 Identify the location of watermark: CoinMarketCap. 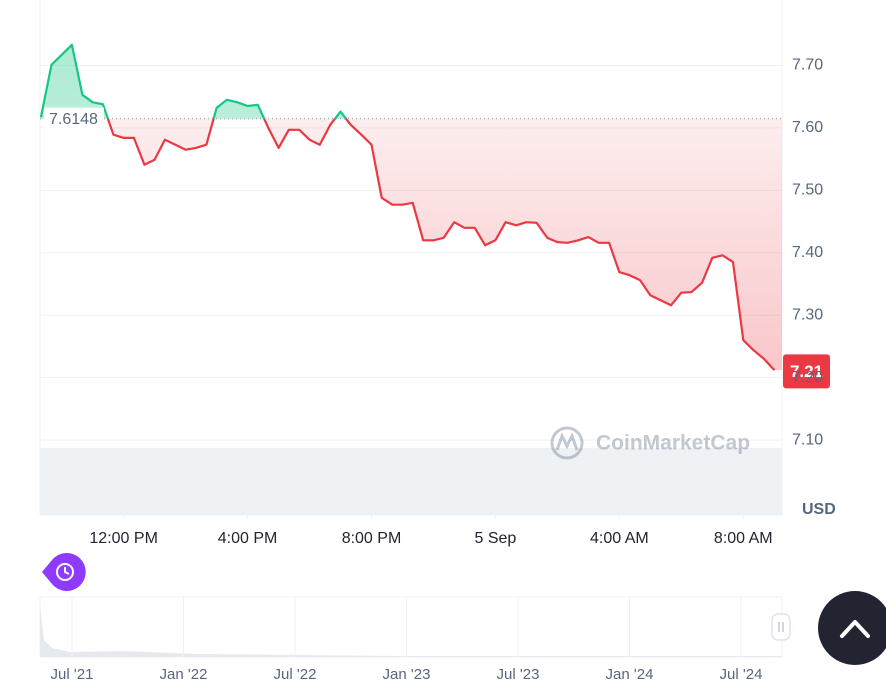
(650, 443).